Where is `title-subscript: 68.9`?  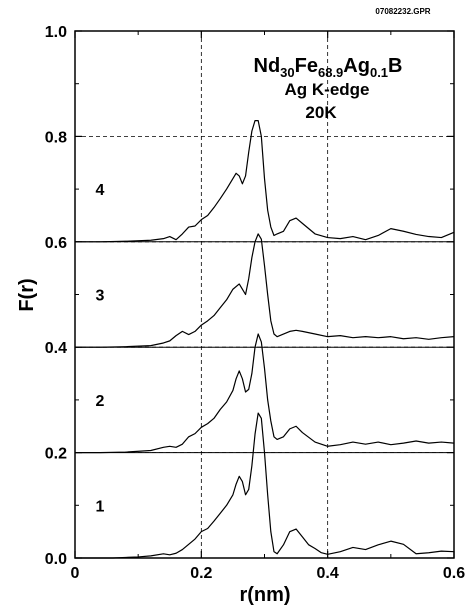
title-subscript: 68.9 is located at coordinates (330, 72).